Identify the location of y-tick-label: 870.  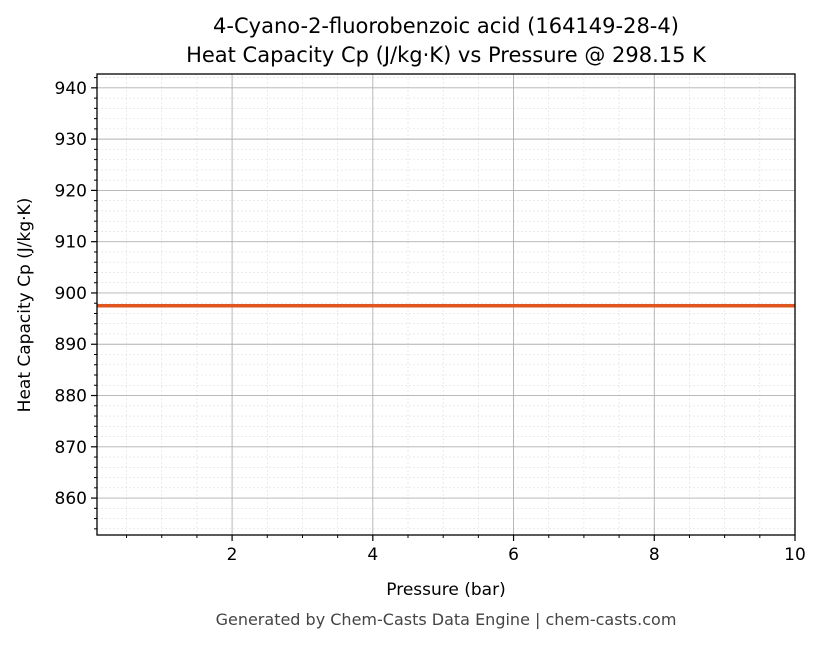
(71, 448).